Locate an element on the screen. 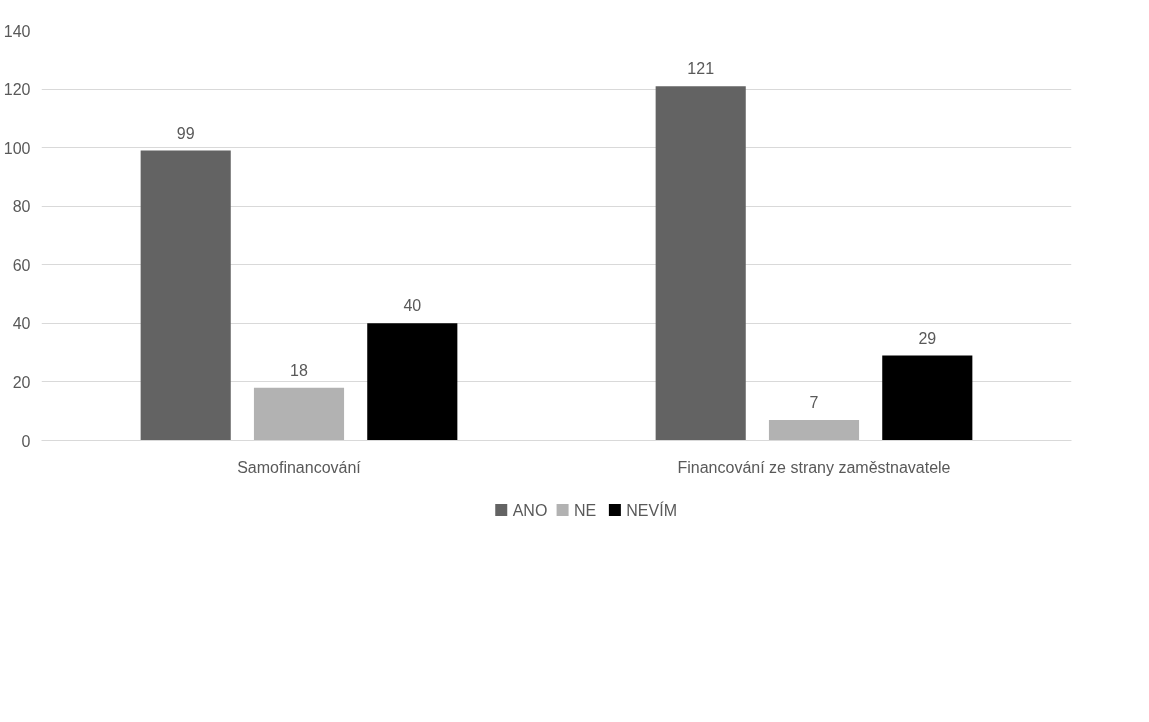  y-tick-label: 80 is located at coordinates (21, 207).